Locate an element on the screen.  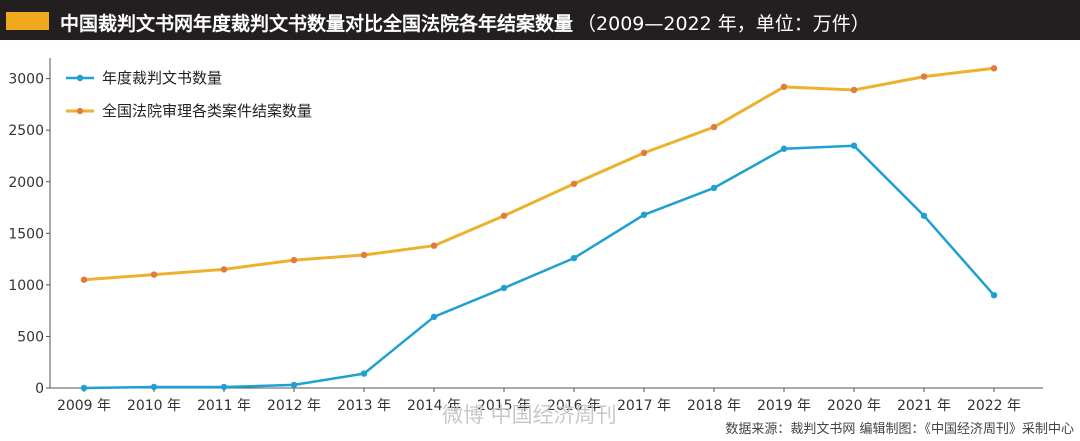
legend-label-documents: 年度裁判文书数量 is located at coordinates (162, 78).